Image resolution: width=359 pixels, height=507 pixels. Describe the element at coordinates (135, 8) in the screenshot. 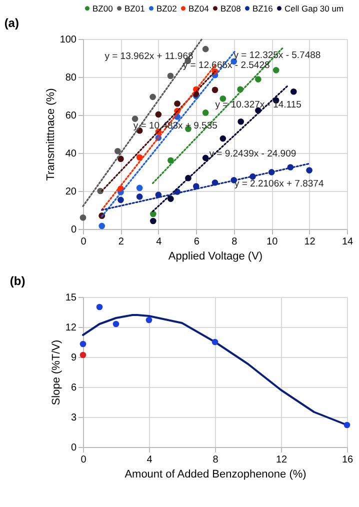

I see `legend-label: BZ01` at that location.